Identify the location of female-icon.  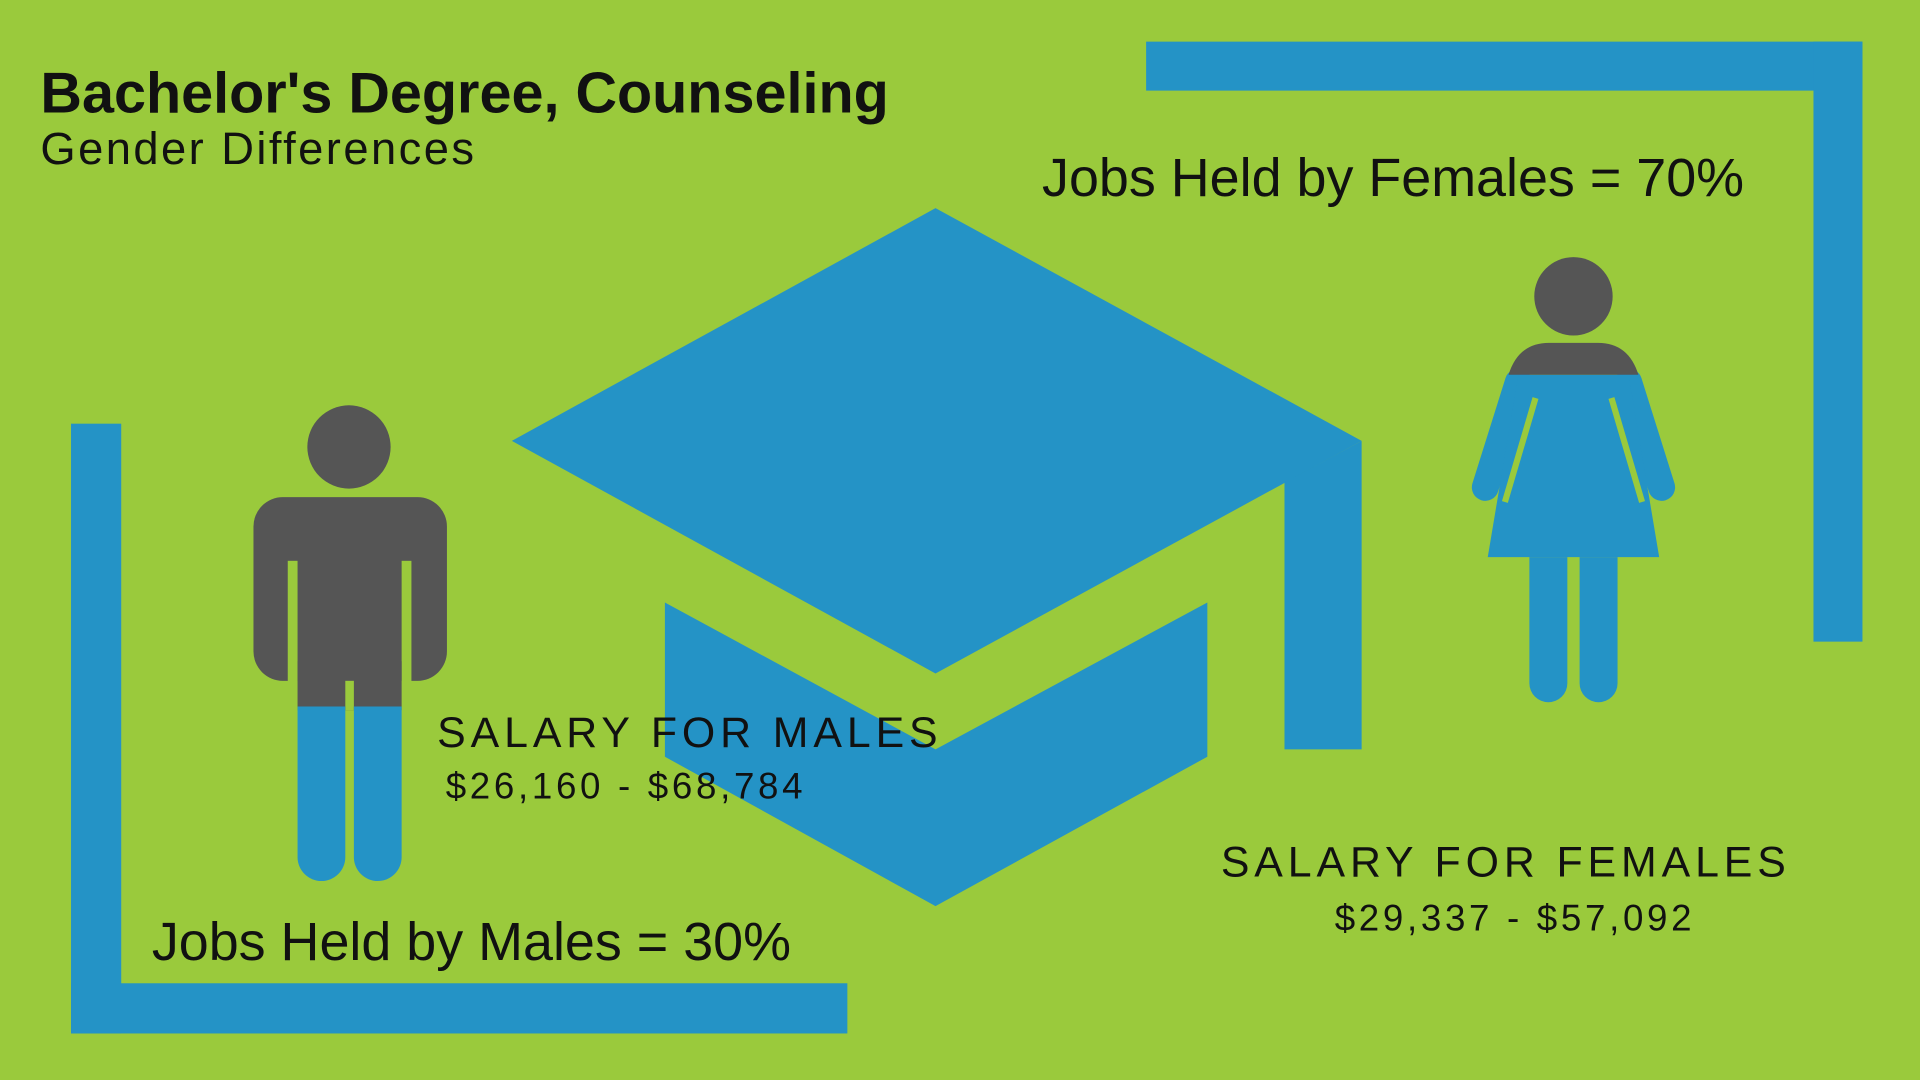
(1573, 480).